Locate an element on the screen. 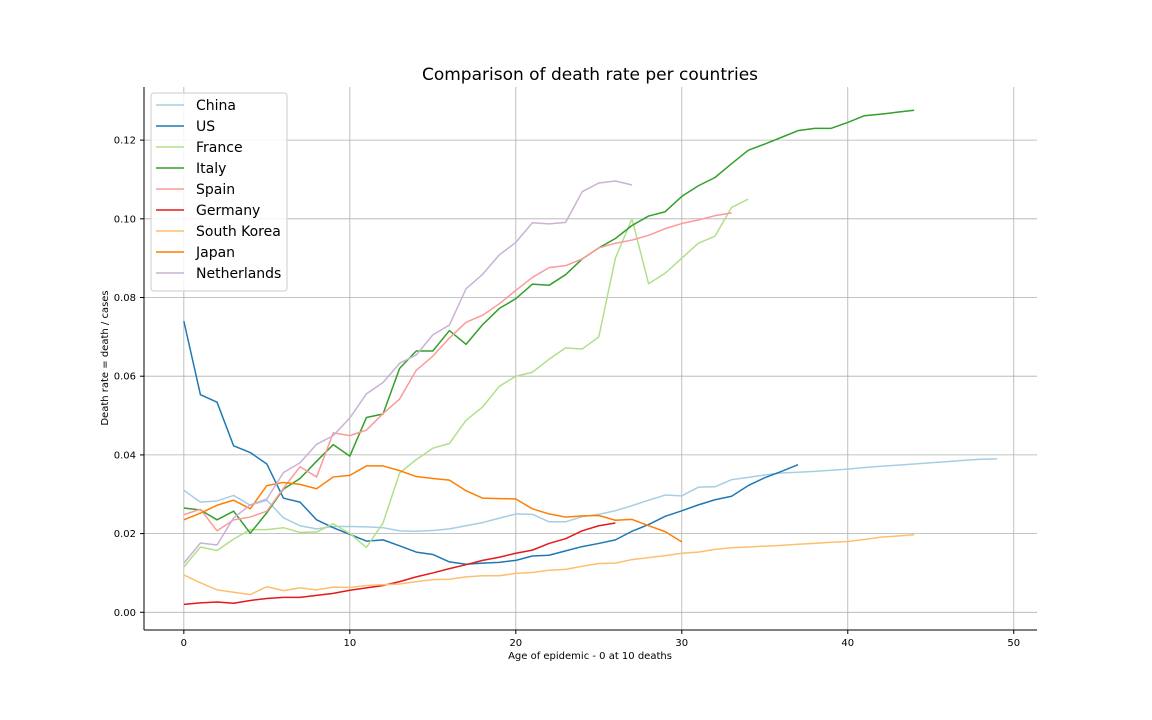  x-tick-label: 20 is located at coordinates (515, 643).